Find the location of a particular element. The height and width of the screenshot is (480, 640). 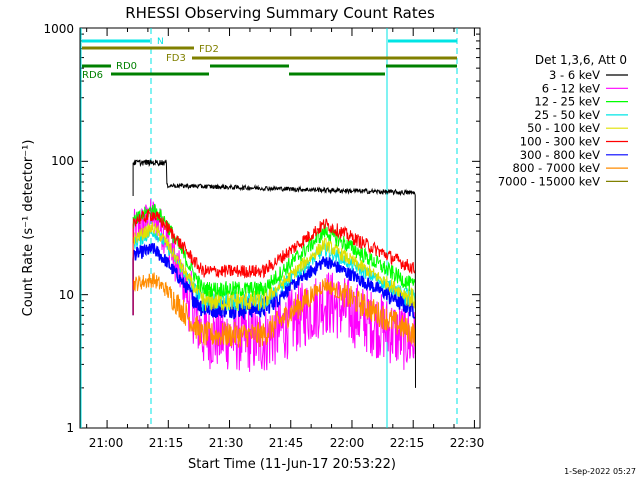

y-tick-label-1000: 1000 is located at coordinates (58, 29).